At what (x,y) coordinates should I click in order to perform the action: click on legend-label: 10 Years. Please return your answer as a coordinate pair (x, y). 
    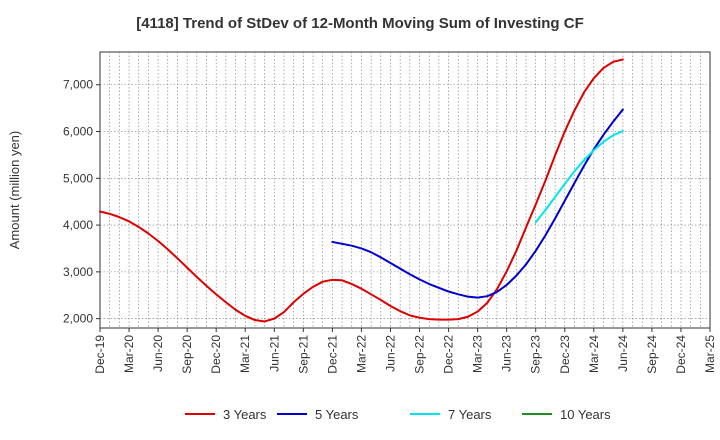
    Looking at the image, I should click on (585, 414).